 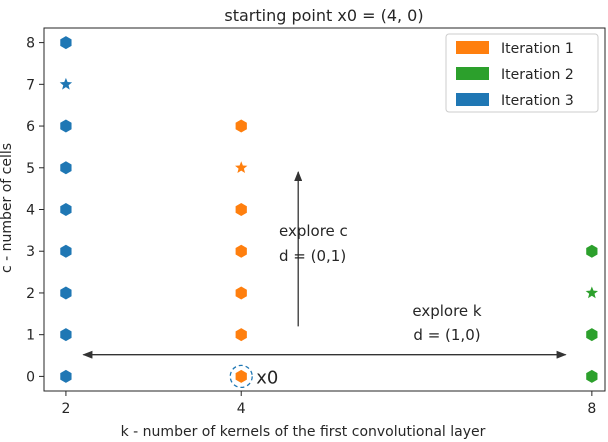 What do you see at coordinates (30, 211) in the screenshot?
I see `y-tick-label: 4` at bounding box center [30, 211].